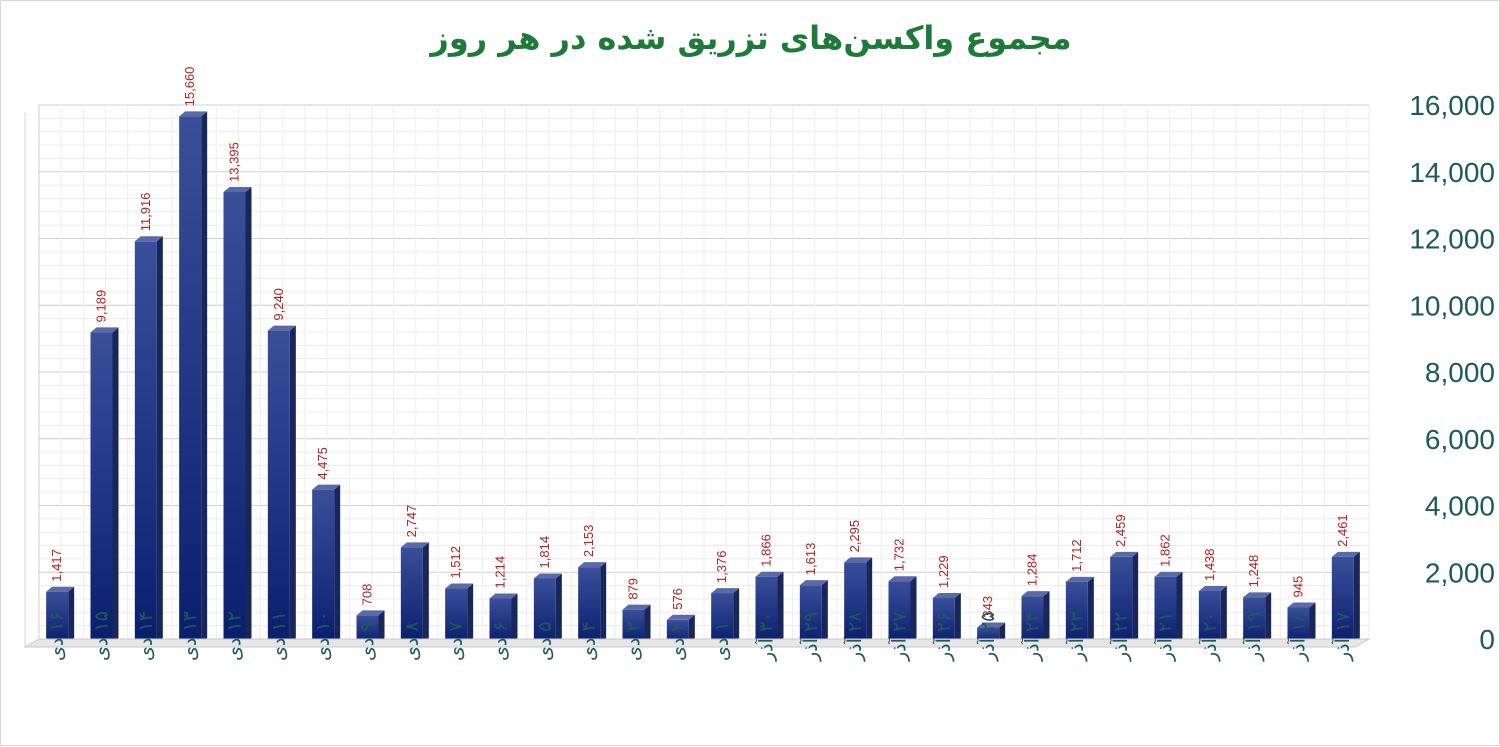 This screenshot has height=747, width=1500. What do you see at coordinates (1460, 506) in the screenshot?
I see `y-tick-label: 4,000` at bounding box center [1460, 506].